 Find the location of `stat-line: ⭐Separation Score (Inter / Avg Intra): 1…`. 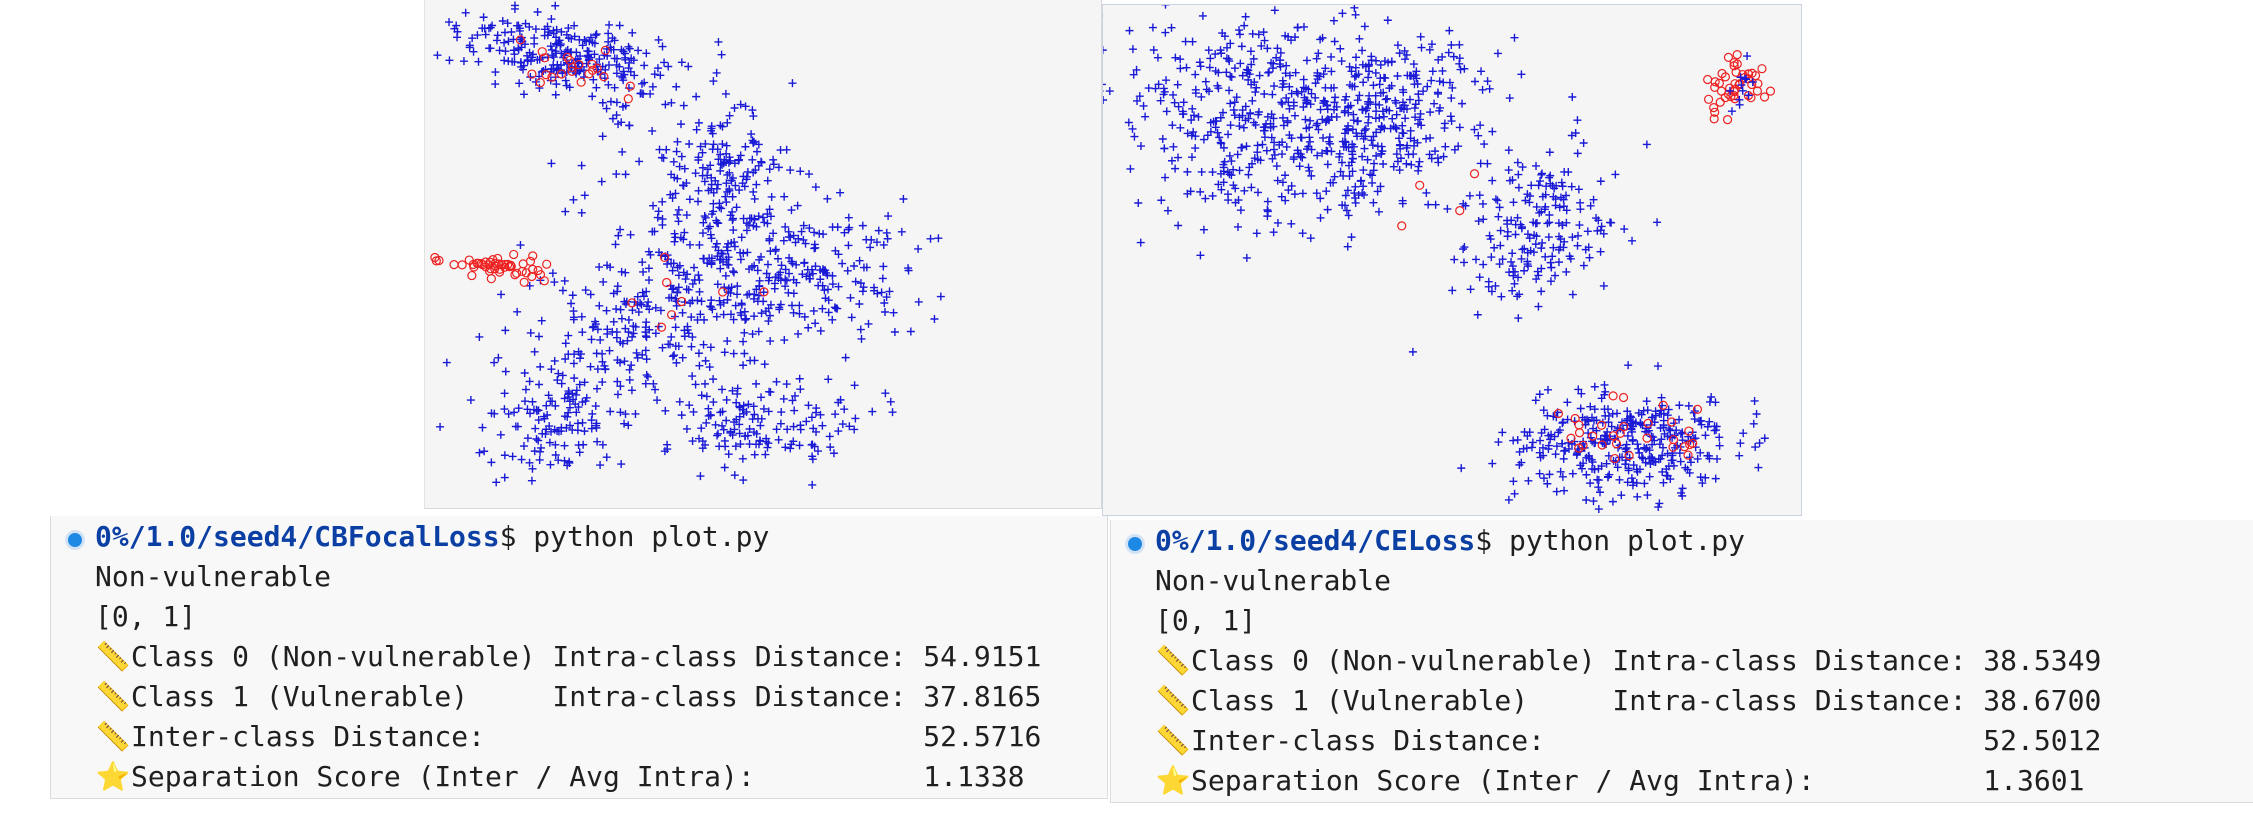

stat-line: ⭐Separation Score (Inter / Avg Intra): 1… is located at coordinates (1620, 781).